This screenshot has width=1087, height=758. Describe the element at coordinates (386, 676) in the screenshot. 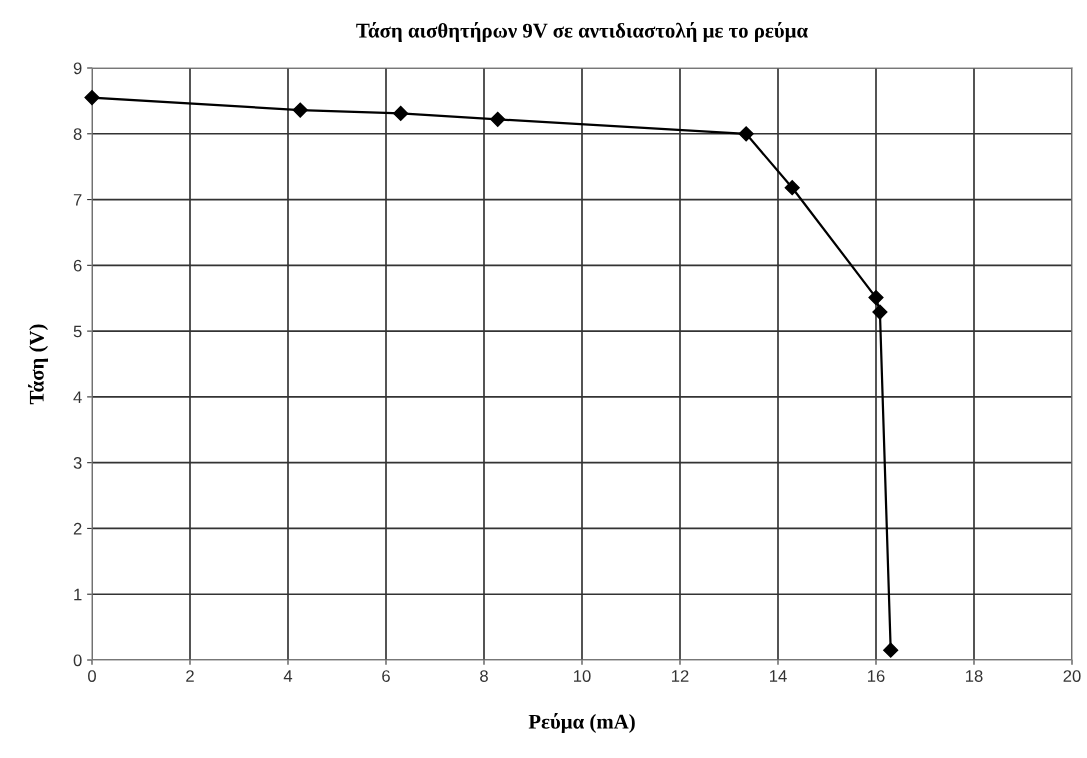

I see `x-tick-label: 6` at that location.